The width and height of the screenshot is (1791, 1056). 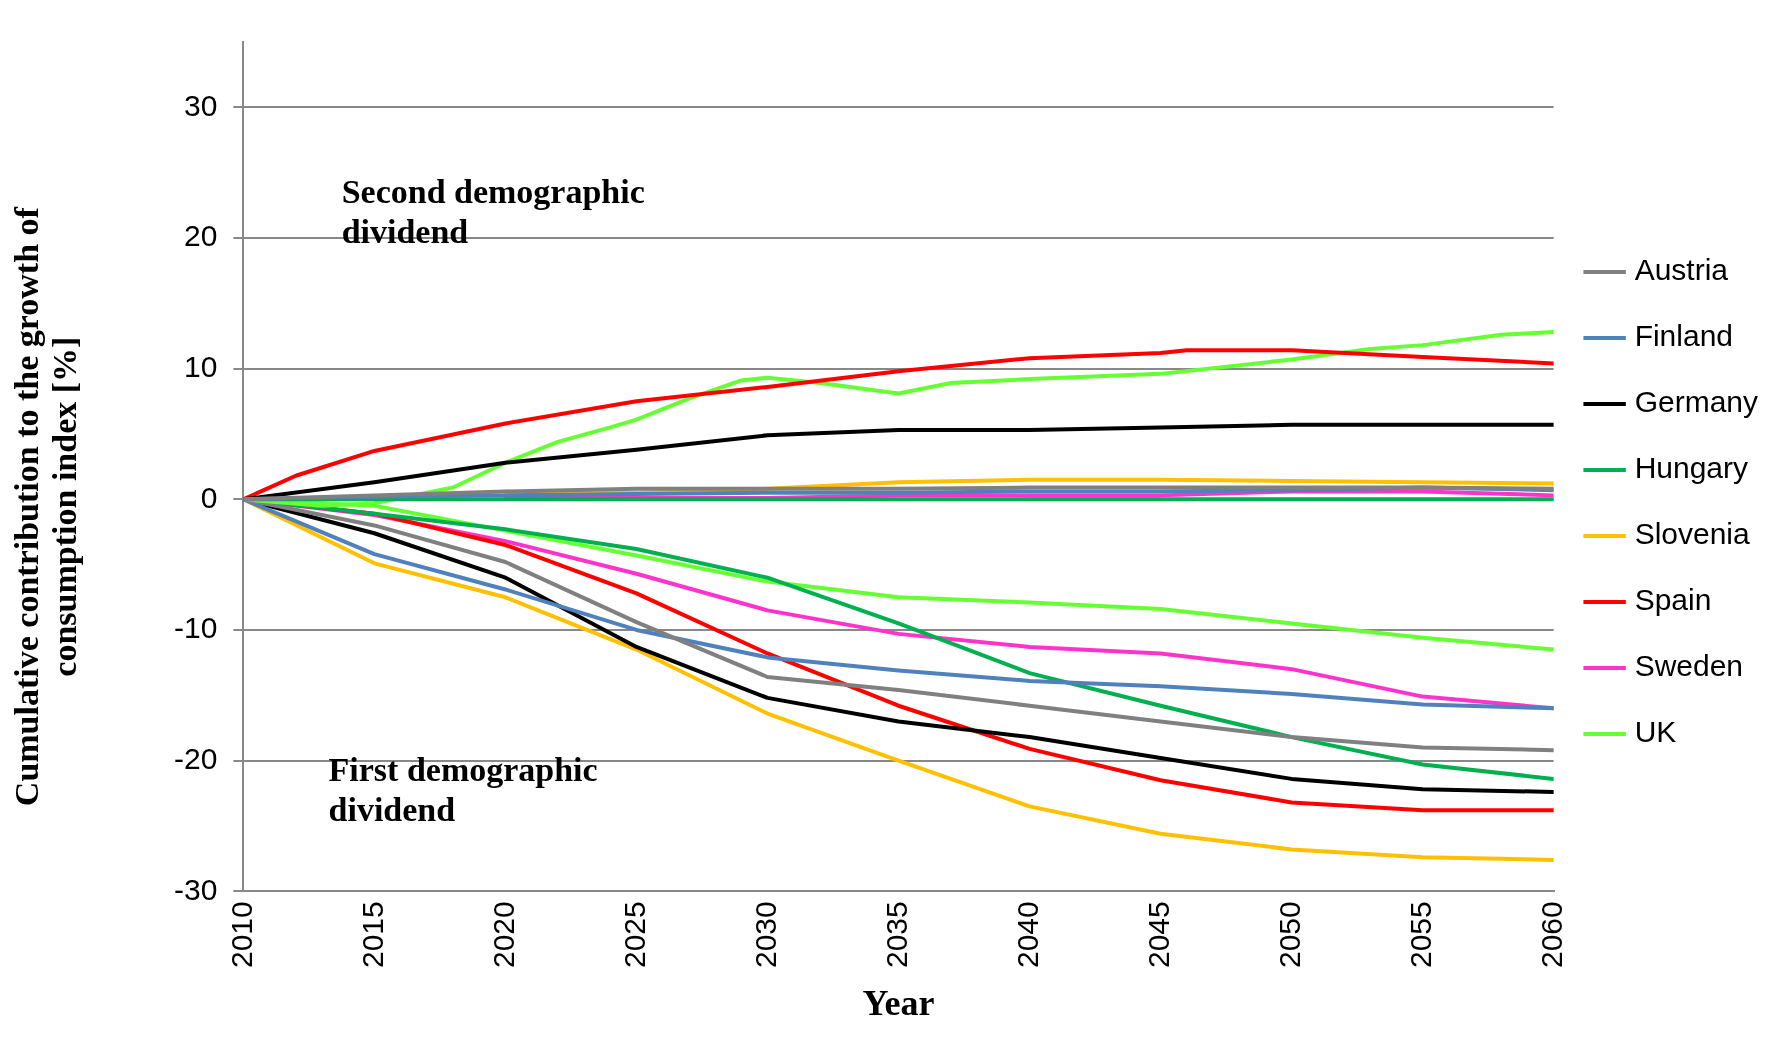 What do you see at coordinates (765, 935) in the screenshot?
I see `x-tick-label: 2030` at bounding box center [765, 935].